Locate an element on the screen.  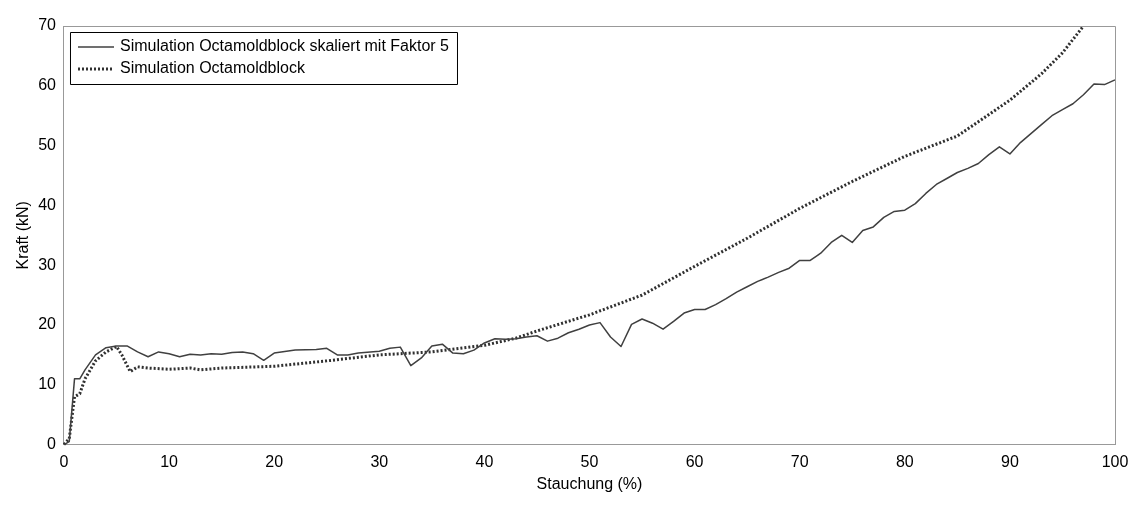
x-tick-label: 70 is located at coordinates (799, 461).